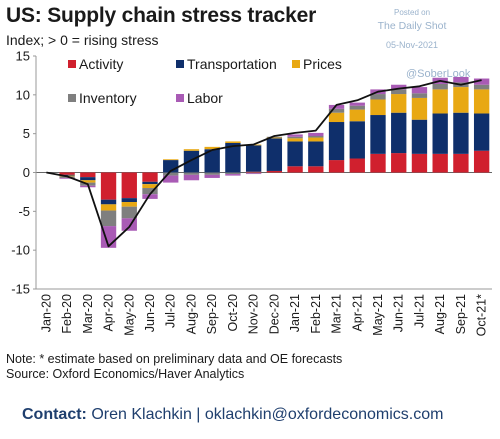  I want to click on x-tick-label: Oct-20, so click(233, 313).